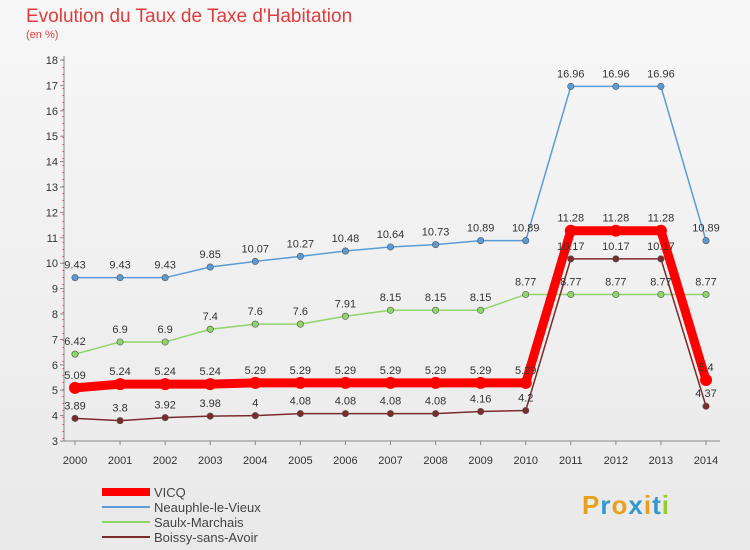 The height and width of the screenshot is (550, 750). I want to click on data-label-Neauphle-le-Vieux-2002: 9.43, so click(164, 266).